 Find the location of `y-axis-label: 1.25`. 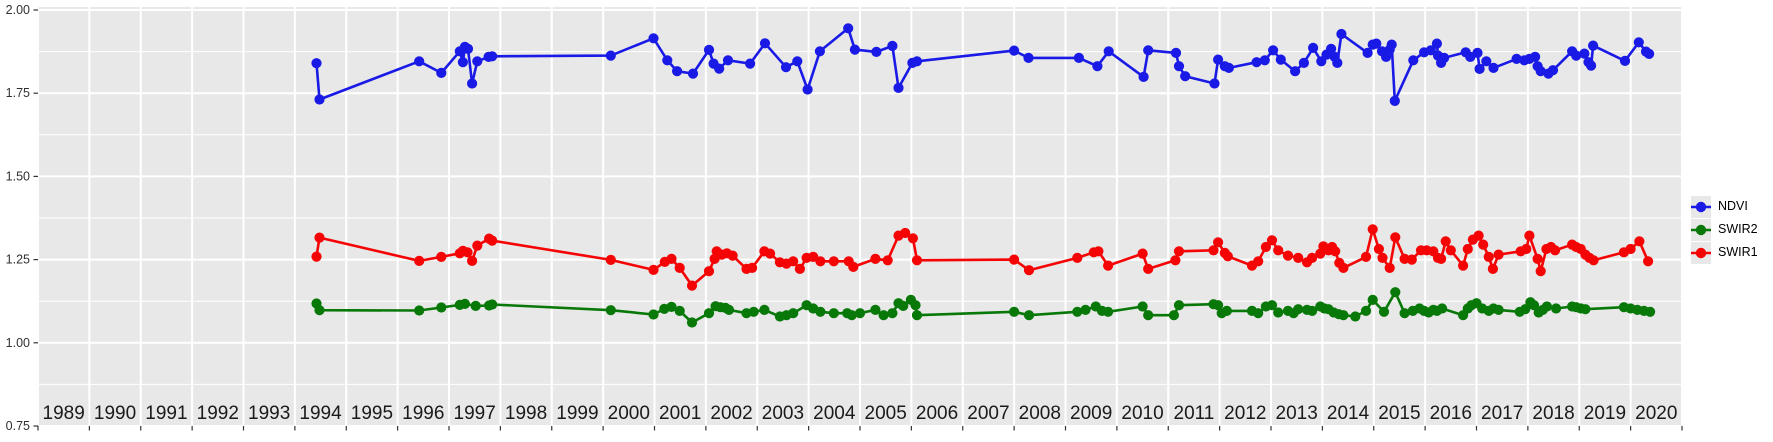

y-axis-label: 1.25 is located at coordinates (18, 260).